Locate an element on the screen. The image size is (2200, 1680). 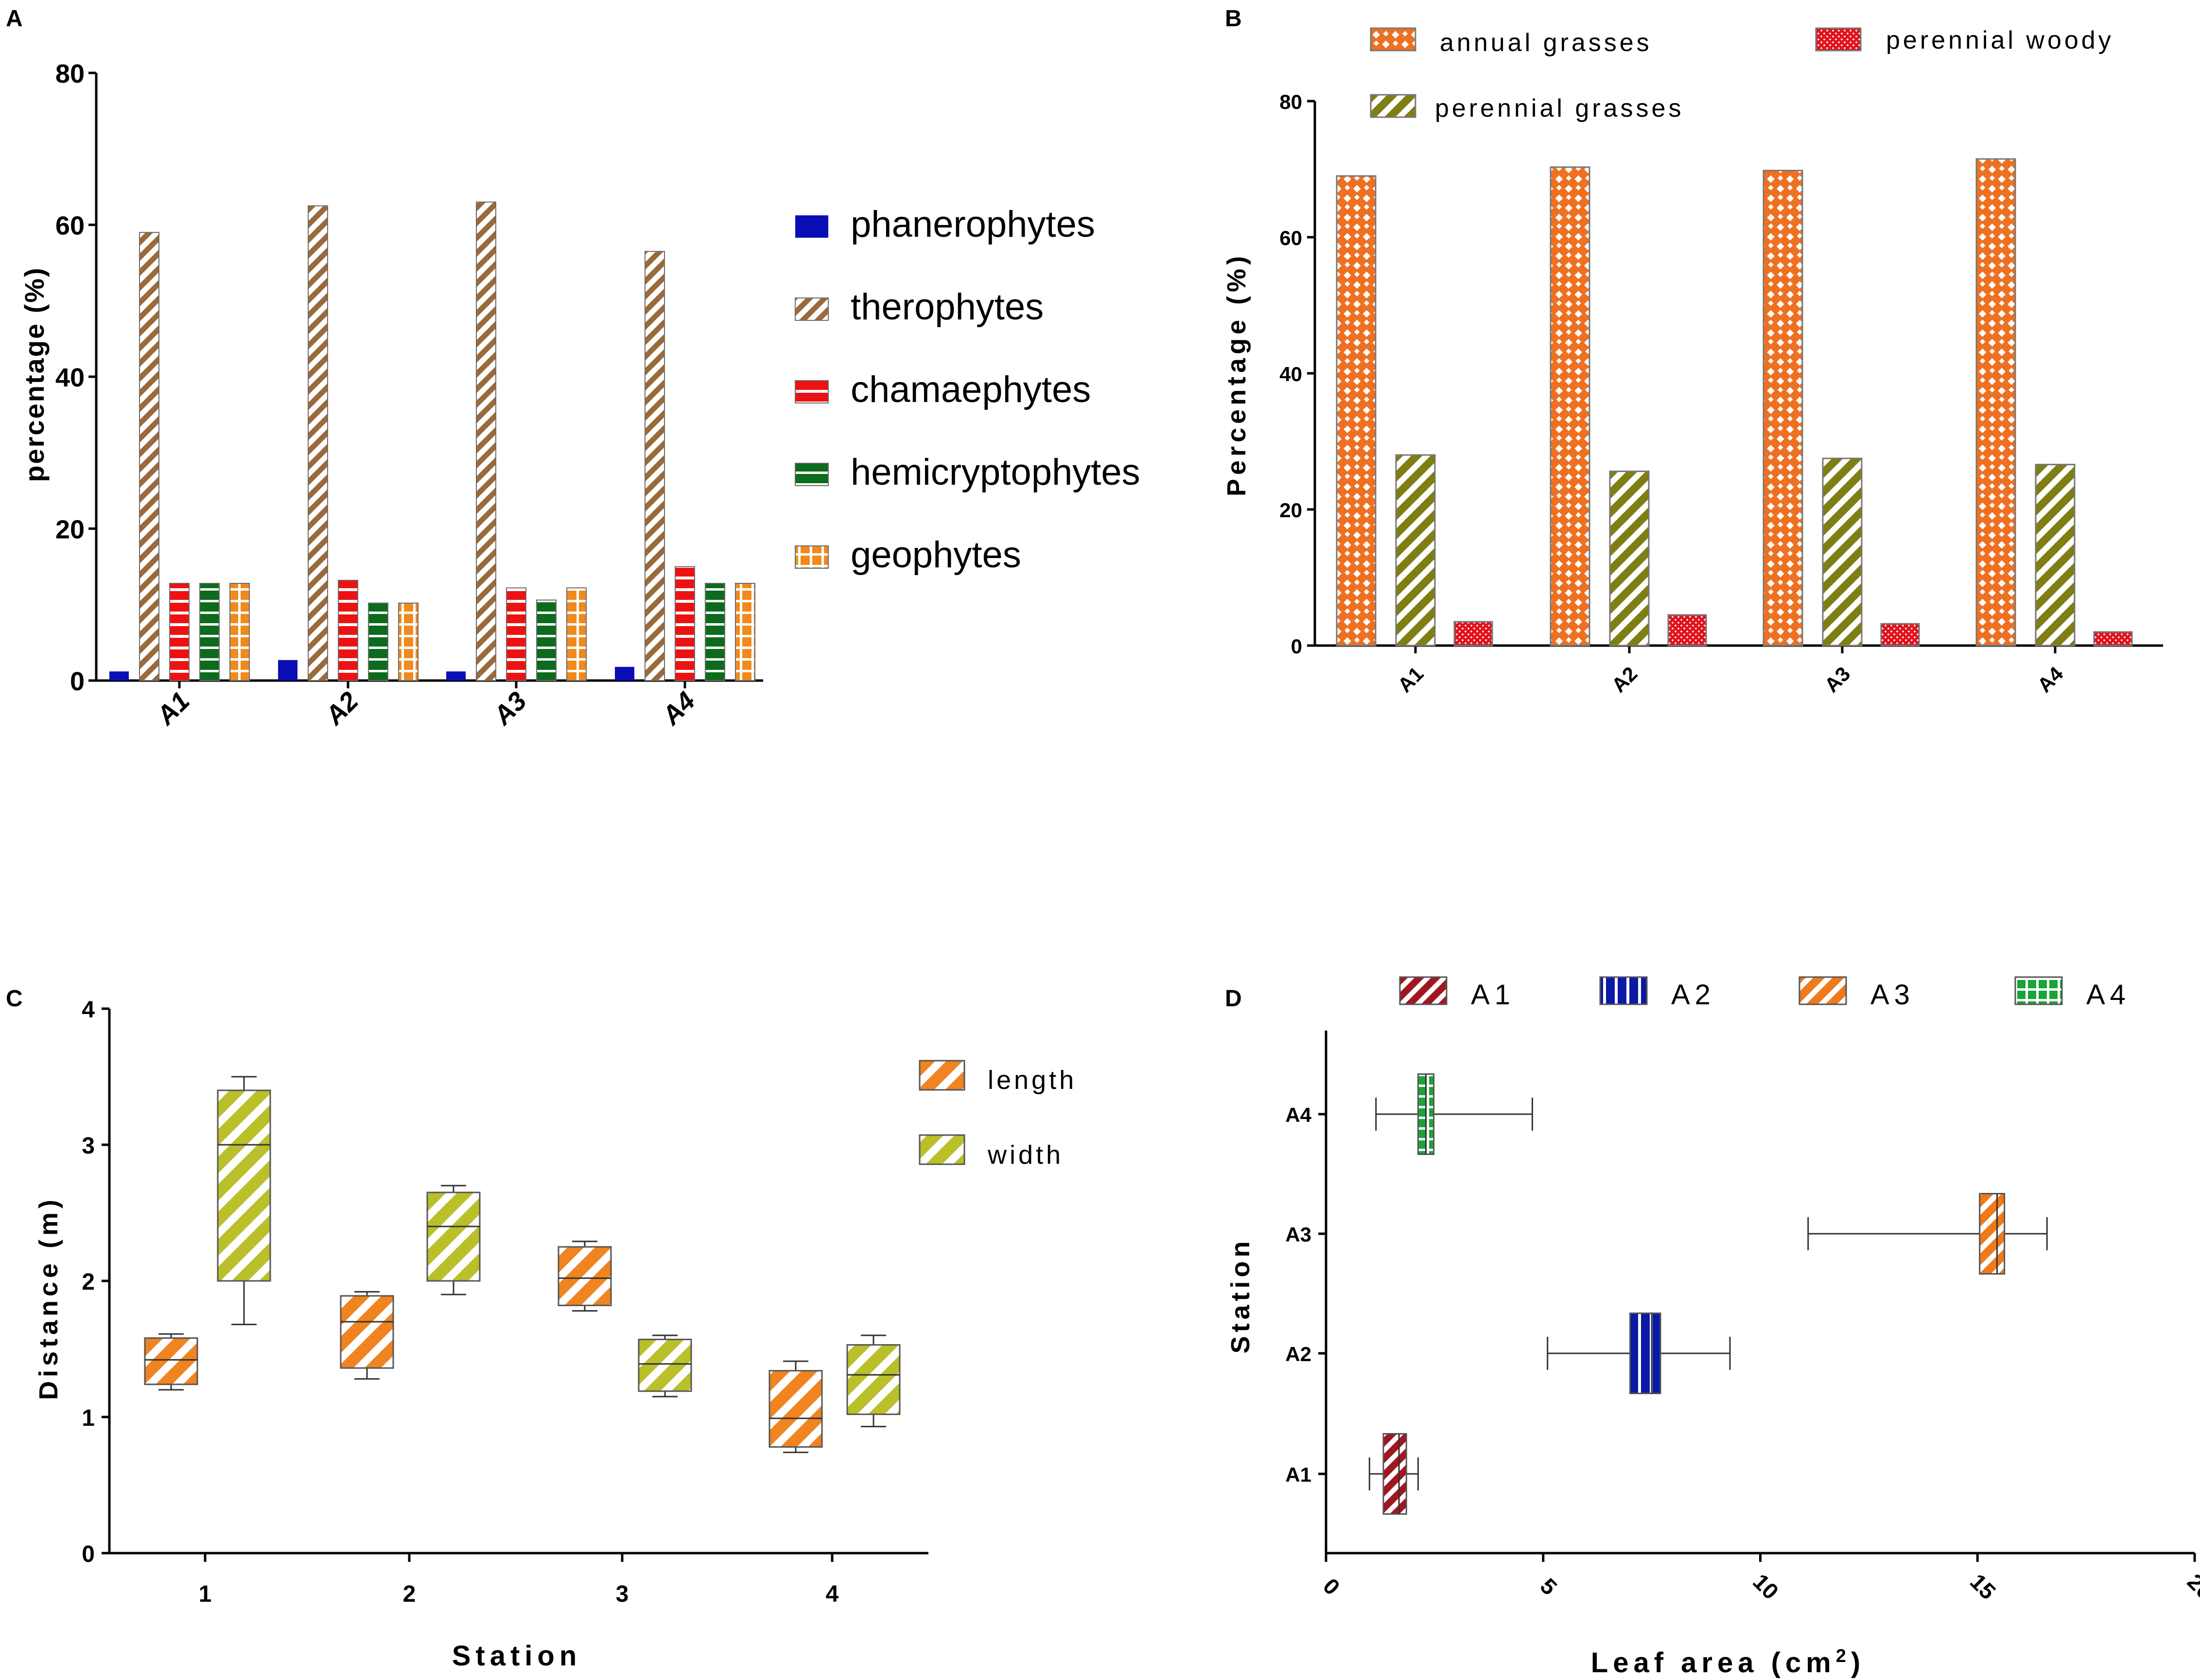
panel-b-bar-annual-grasses-A1 is located at coordinates (1356, 411).